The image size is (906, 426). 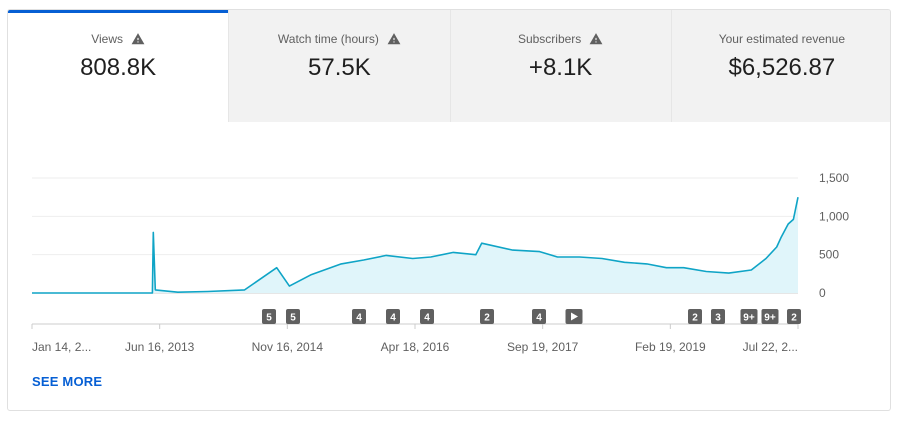 I want to click on event-marker-label: 3, so click(x=718, y=318).